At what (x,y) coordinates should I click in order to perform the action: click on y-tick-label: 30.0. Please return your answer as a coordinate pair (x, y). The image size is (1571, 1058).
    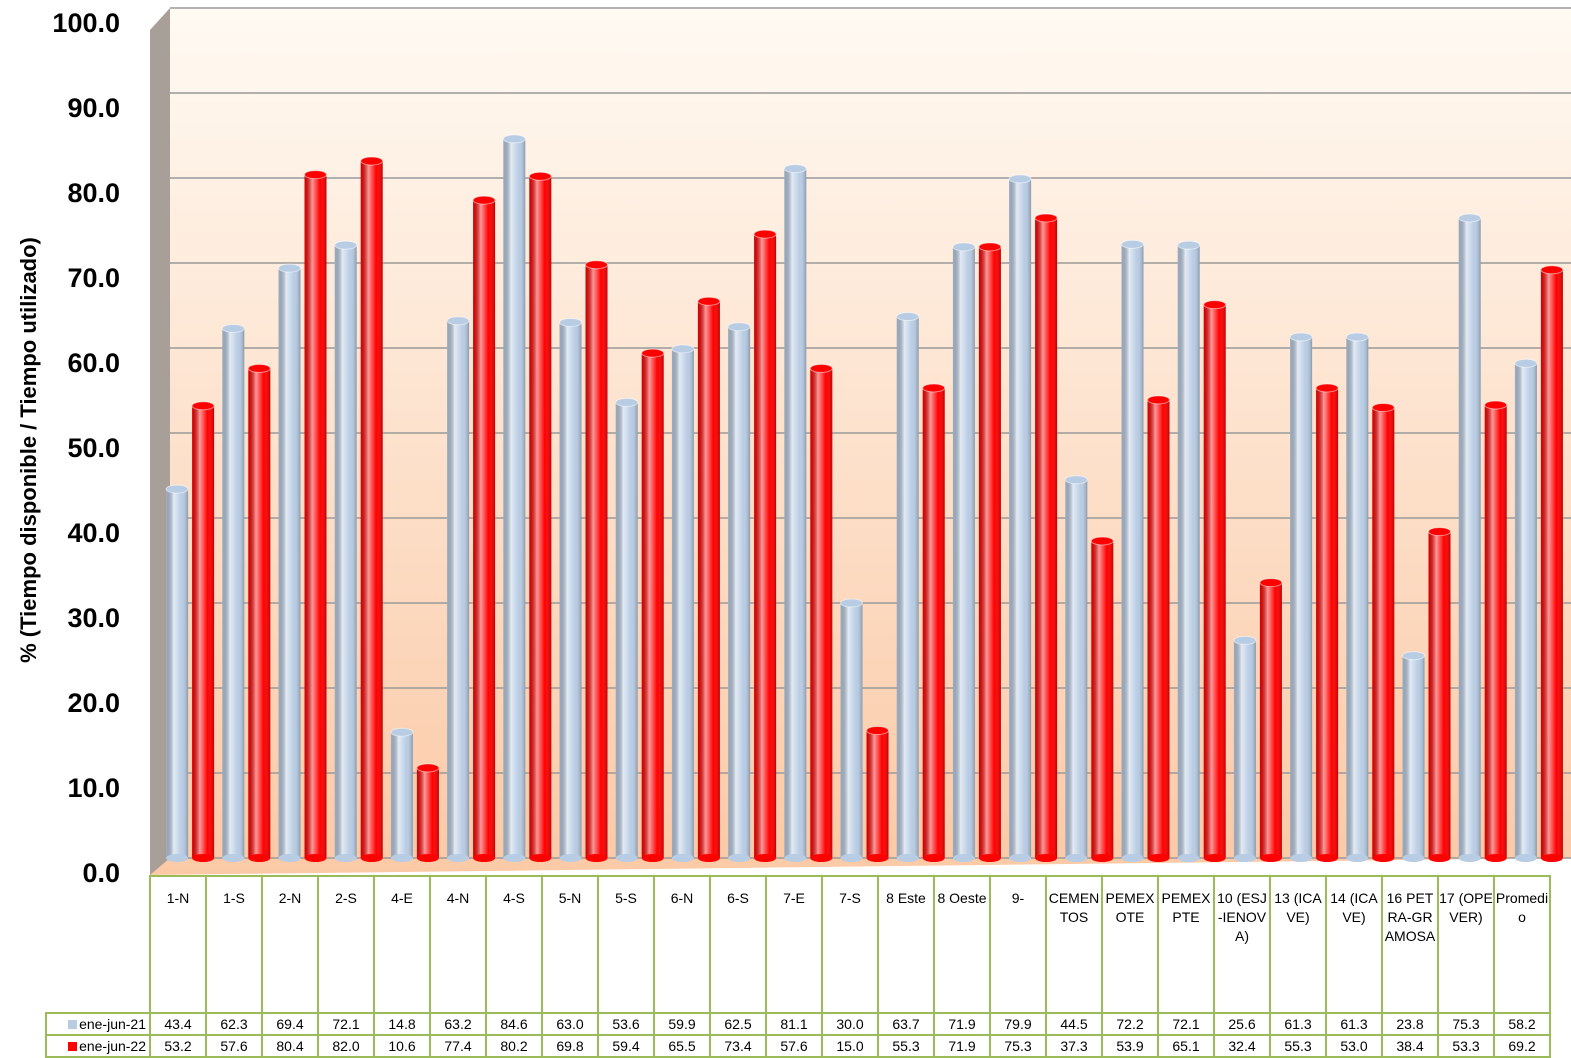
    Looking at the image, I should click on (93, 618).